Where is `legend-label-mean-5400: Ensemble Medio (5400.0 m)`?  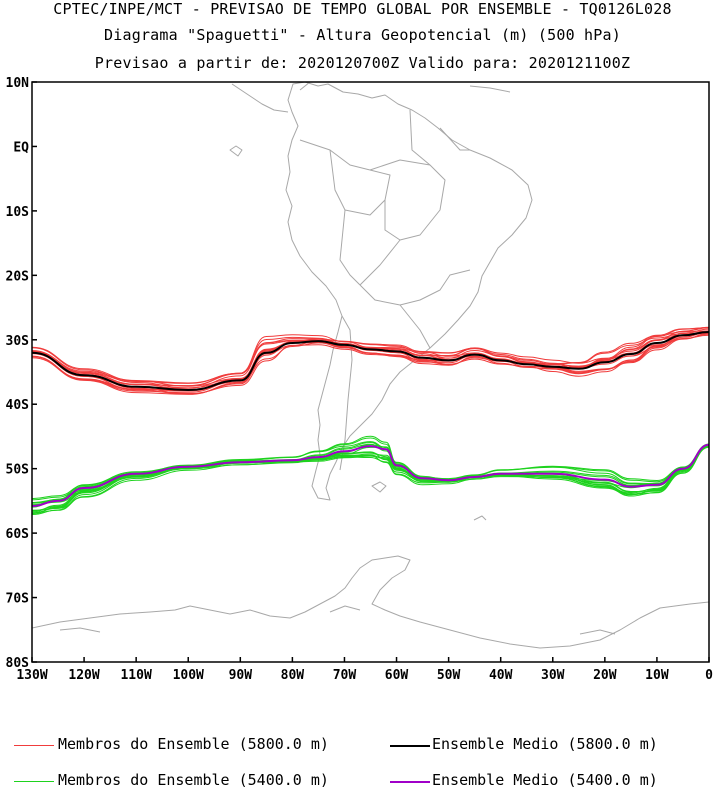
legend-label-mean-5400: Ensemble Medio (5400.0 m) is located at coordinates (545, 780).